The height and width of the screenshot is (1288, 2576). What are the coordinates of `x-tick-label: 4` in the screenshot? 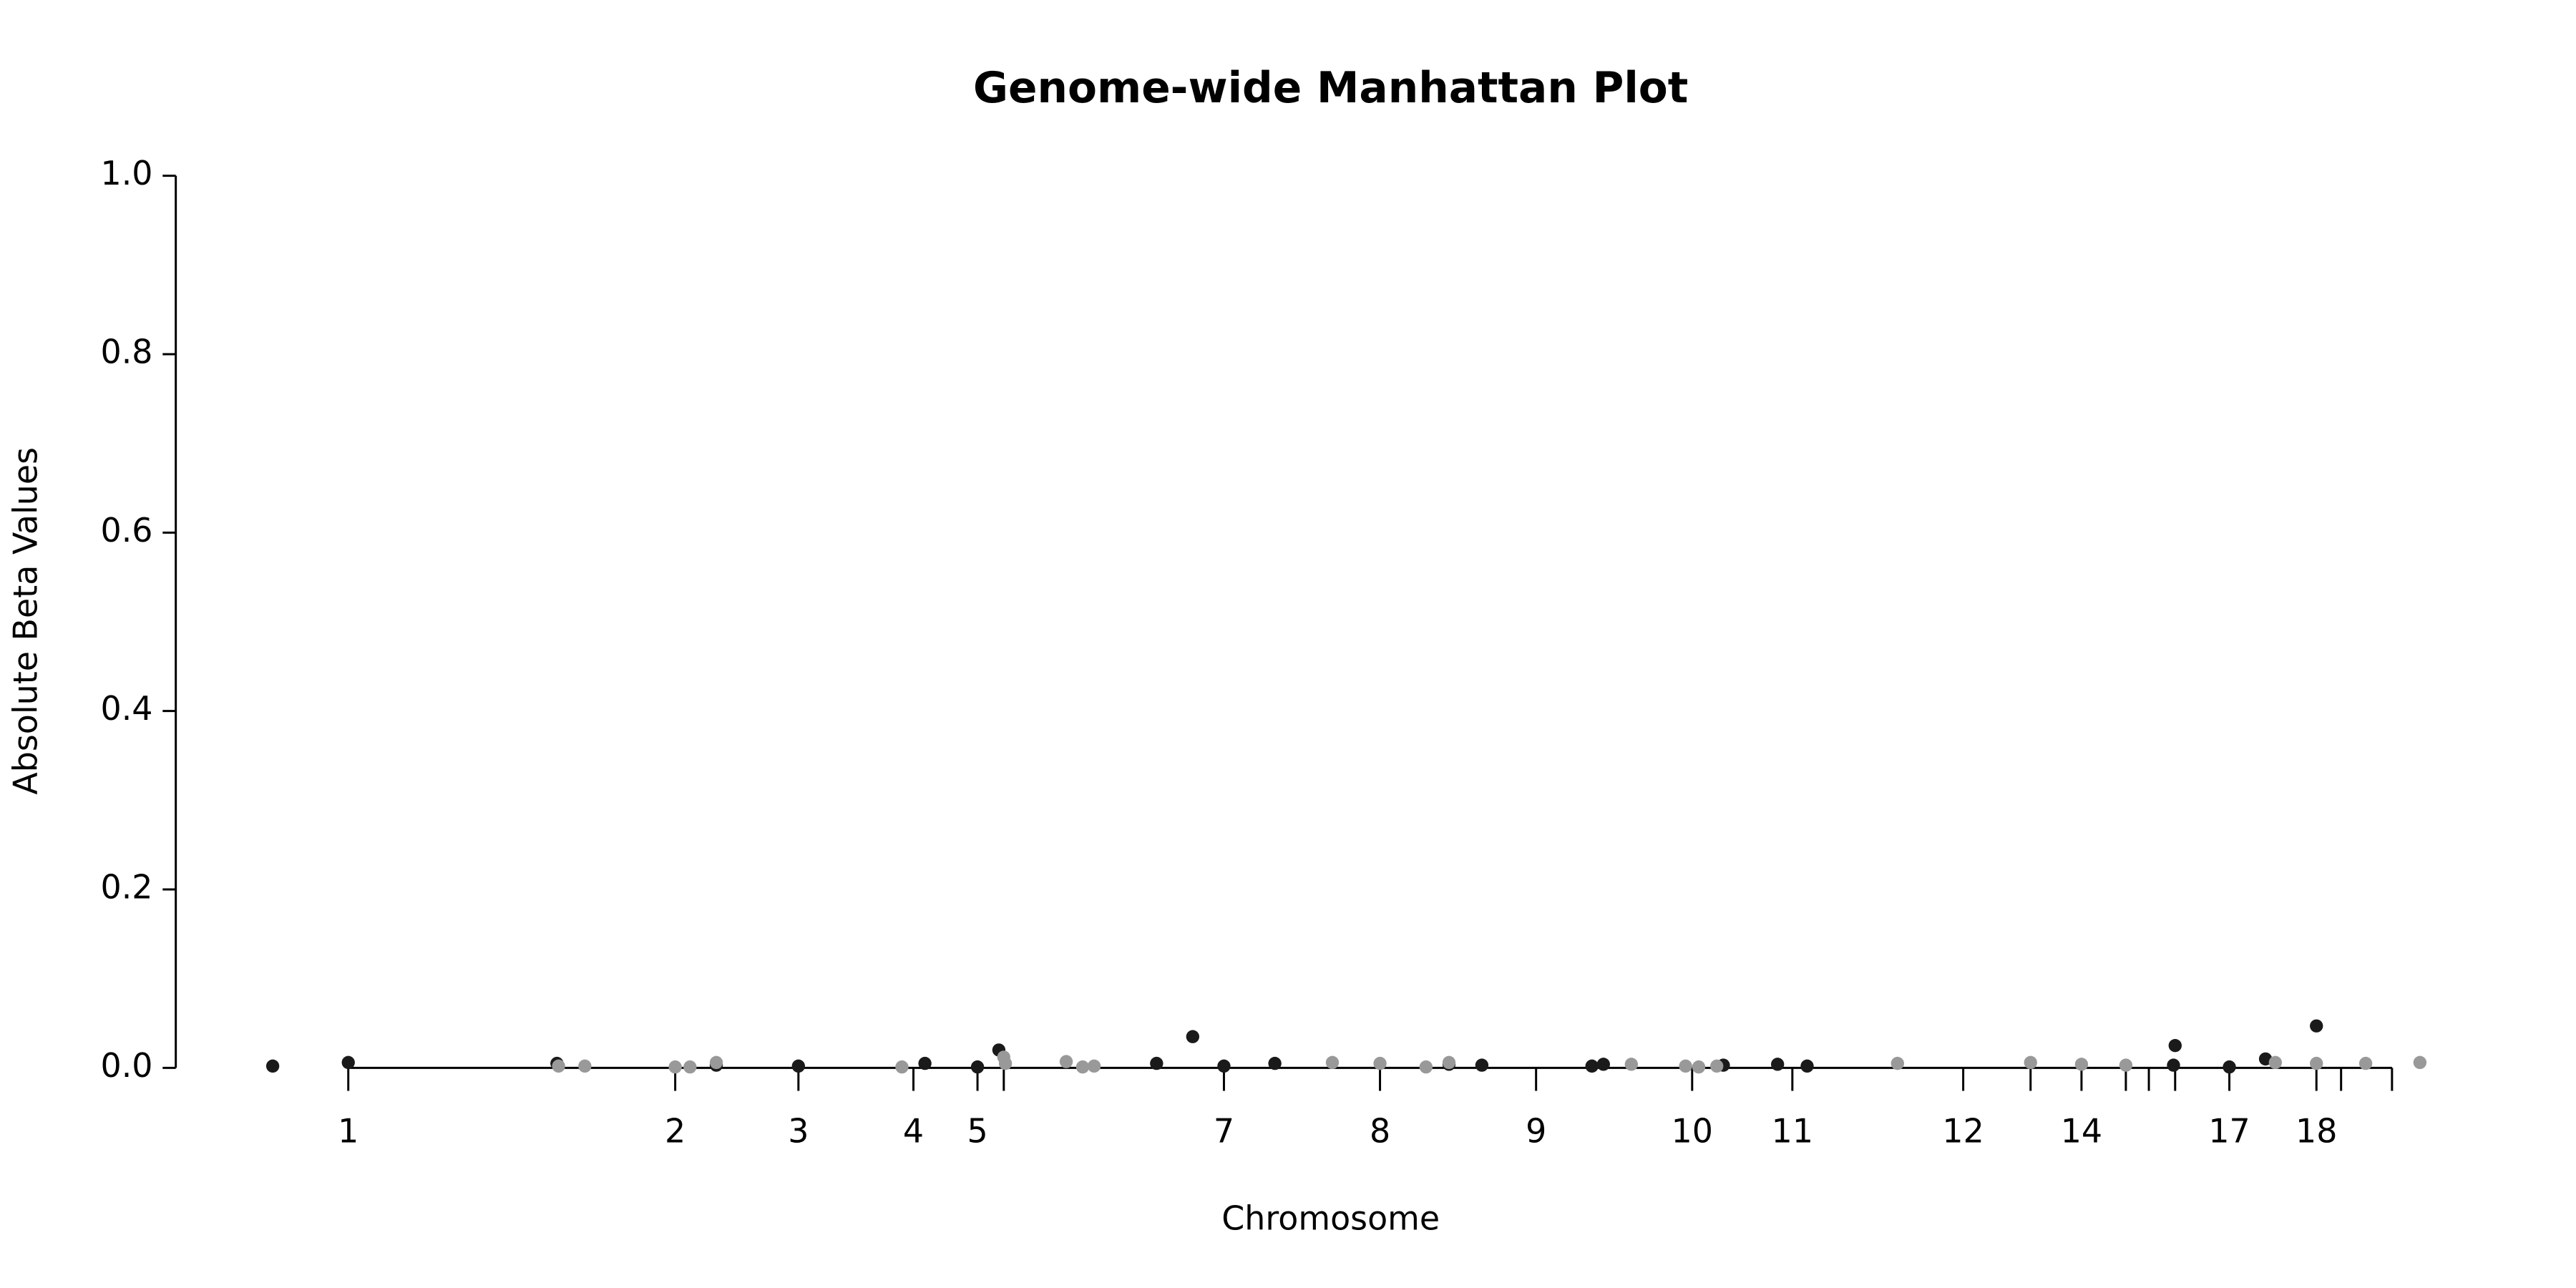 It's located at (913, 1131).